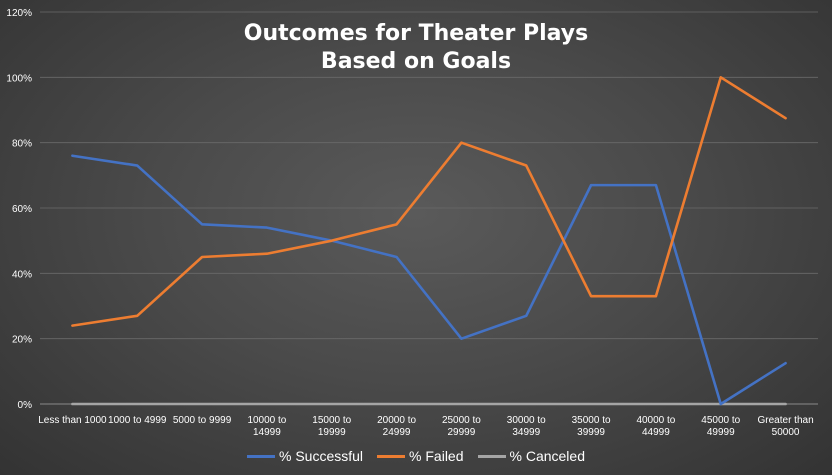 The width and height of the screenshot is (832, 475). What do you see at coordinates (655, 426) in the screenshot?
I see `x-tick-label: 40000 to 44999` at bounding box center [655, 426].